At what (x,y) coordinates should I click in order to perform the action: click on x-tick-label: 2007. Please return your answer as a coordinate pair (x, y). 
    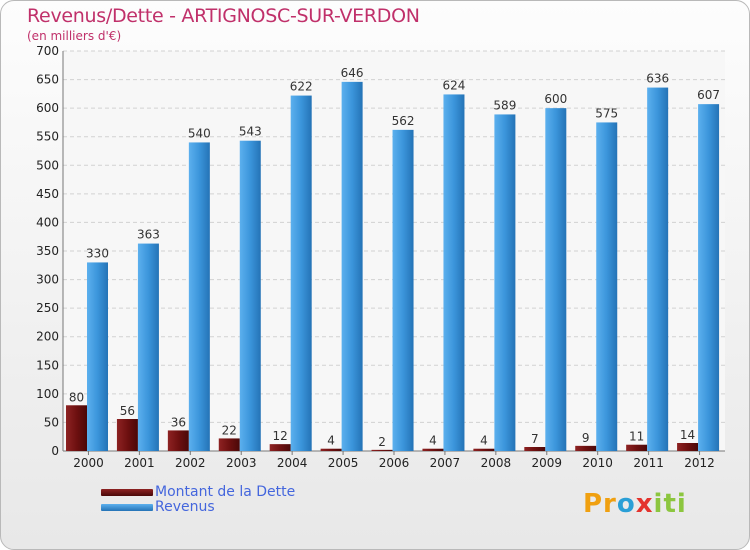
    Looking at the image, I should click on (445, 463).